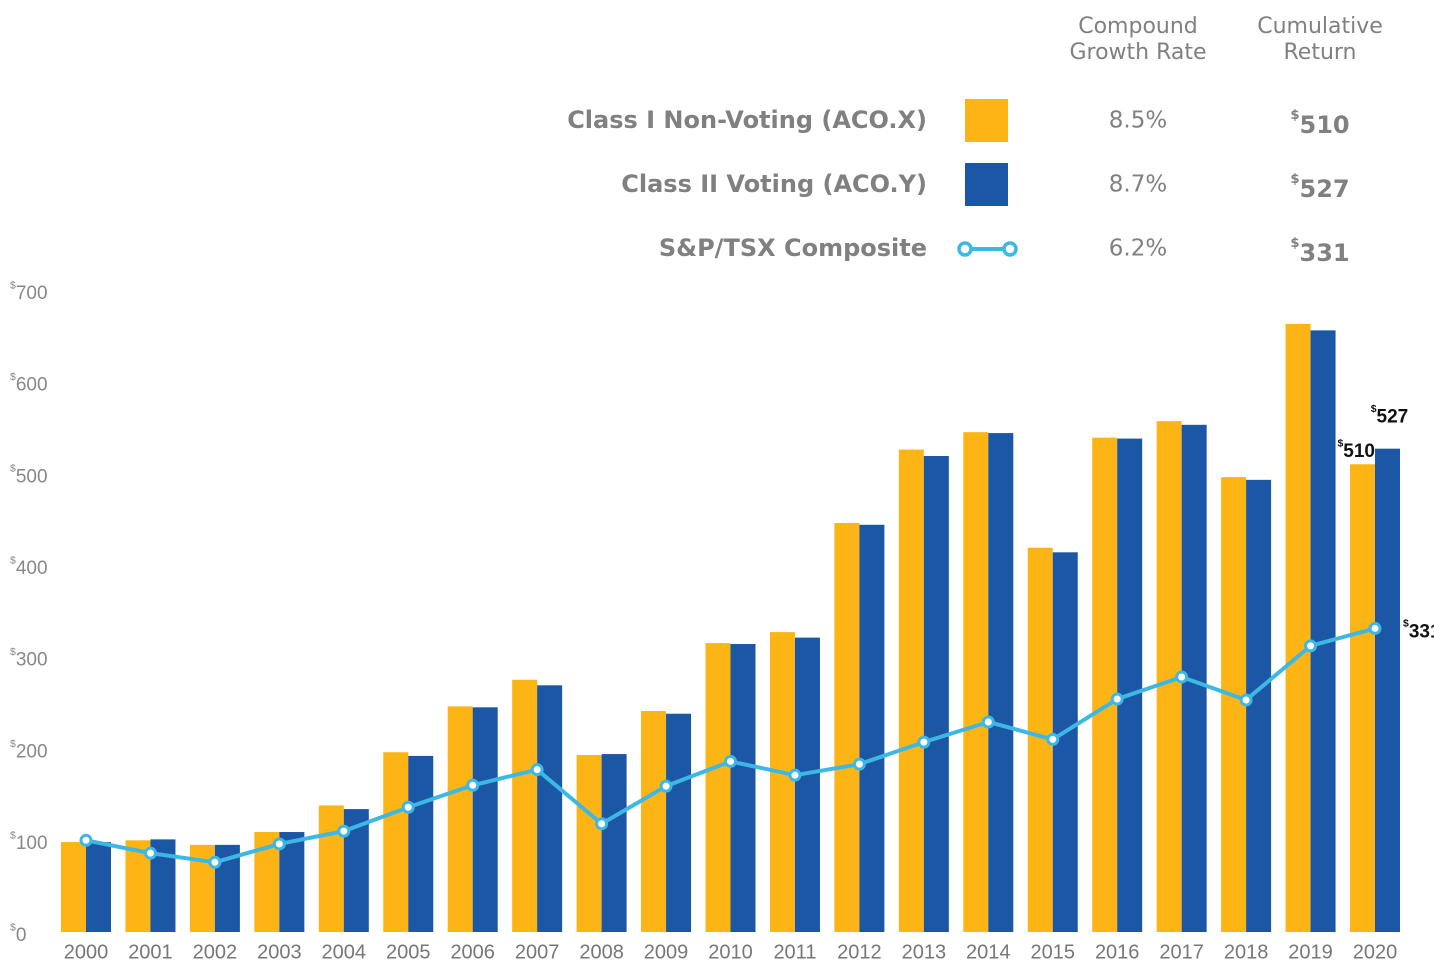  I want to click on x-tick-label: 2018, so click(1246, 952).